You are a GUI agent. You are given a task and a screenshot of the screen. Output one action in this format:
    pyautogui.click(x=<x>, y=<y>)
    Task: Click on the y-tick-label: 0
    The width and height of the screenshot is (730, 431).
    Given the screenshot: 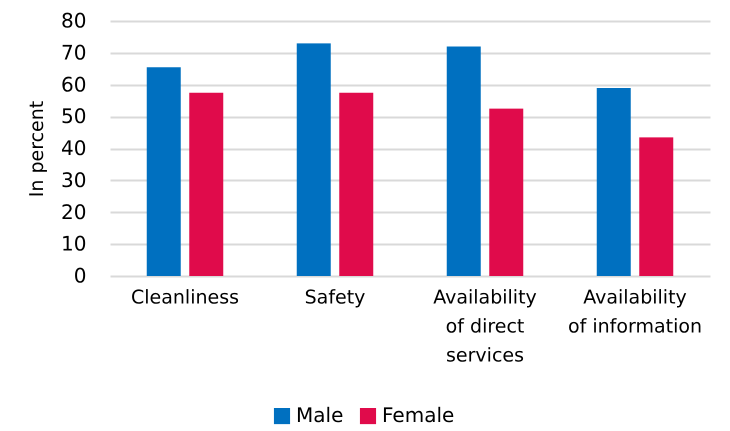 What is the action you would take?
    pyautogui.click(x=80, y=276)
    